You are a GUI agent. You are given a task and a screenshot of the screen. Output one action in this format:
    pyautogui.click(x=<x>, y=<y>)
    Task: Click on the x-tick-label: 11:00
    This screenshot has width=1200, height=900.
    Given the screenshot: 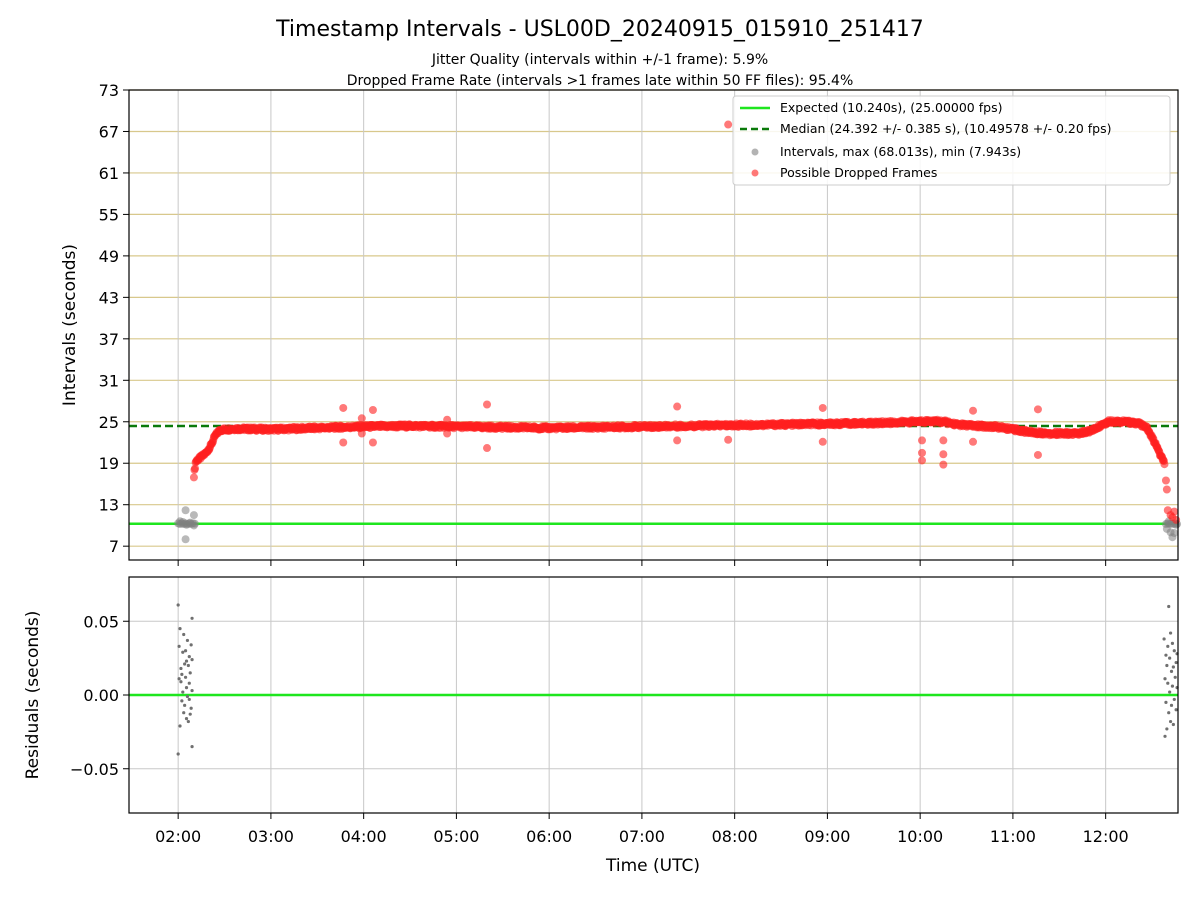 What is the action you would take?
    pyautogui.click(x=1013, y=836)
    